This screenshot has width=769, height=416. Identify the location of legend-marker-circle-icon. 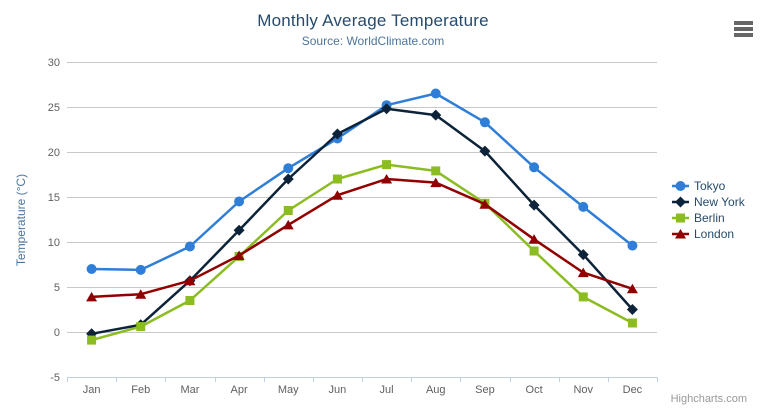
(680, 186).